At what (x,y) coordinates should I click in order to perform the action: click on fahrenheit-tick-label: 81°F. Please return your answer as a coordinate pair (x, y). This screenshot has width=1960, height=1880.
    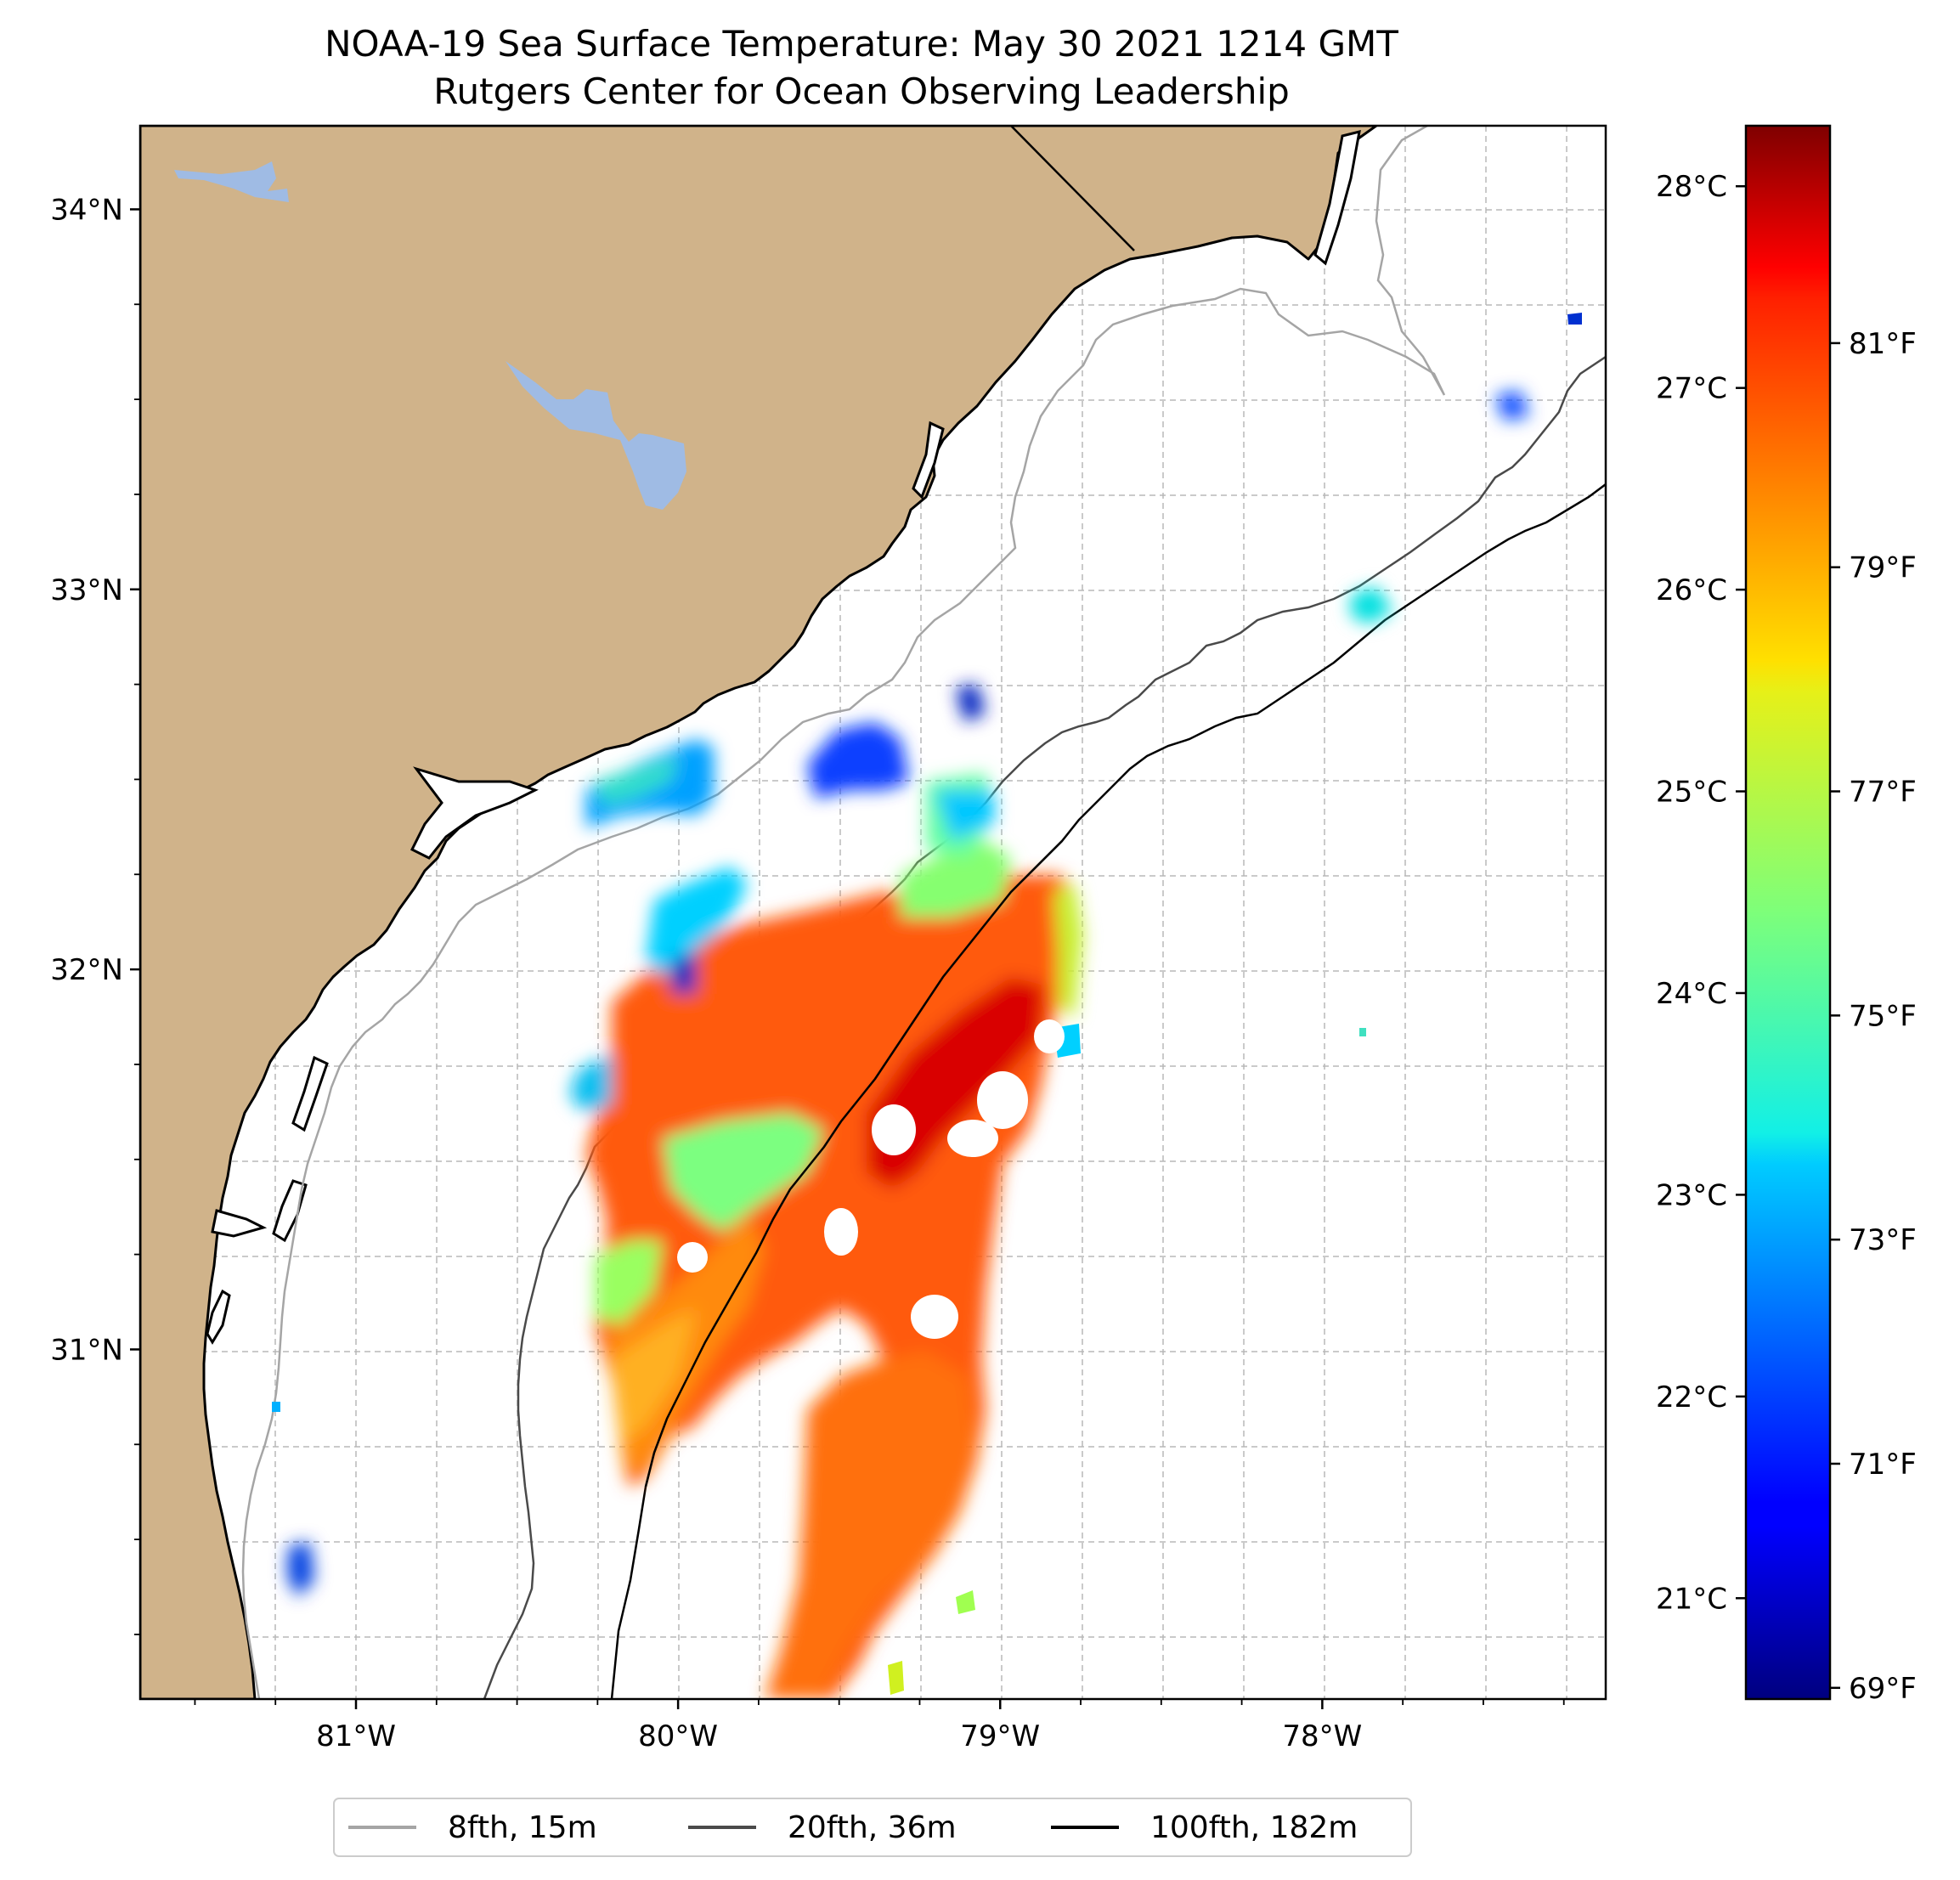
    Looking at the image, I should click on (1883, 344).